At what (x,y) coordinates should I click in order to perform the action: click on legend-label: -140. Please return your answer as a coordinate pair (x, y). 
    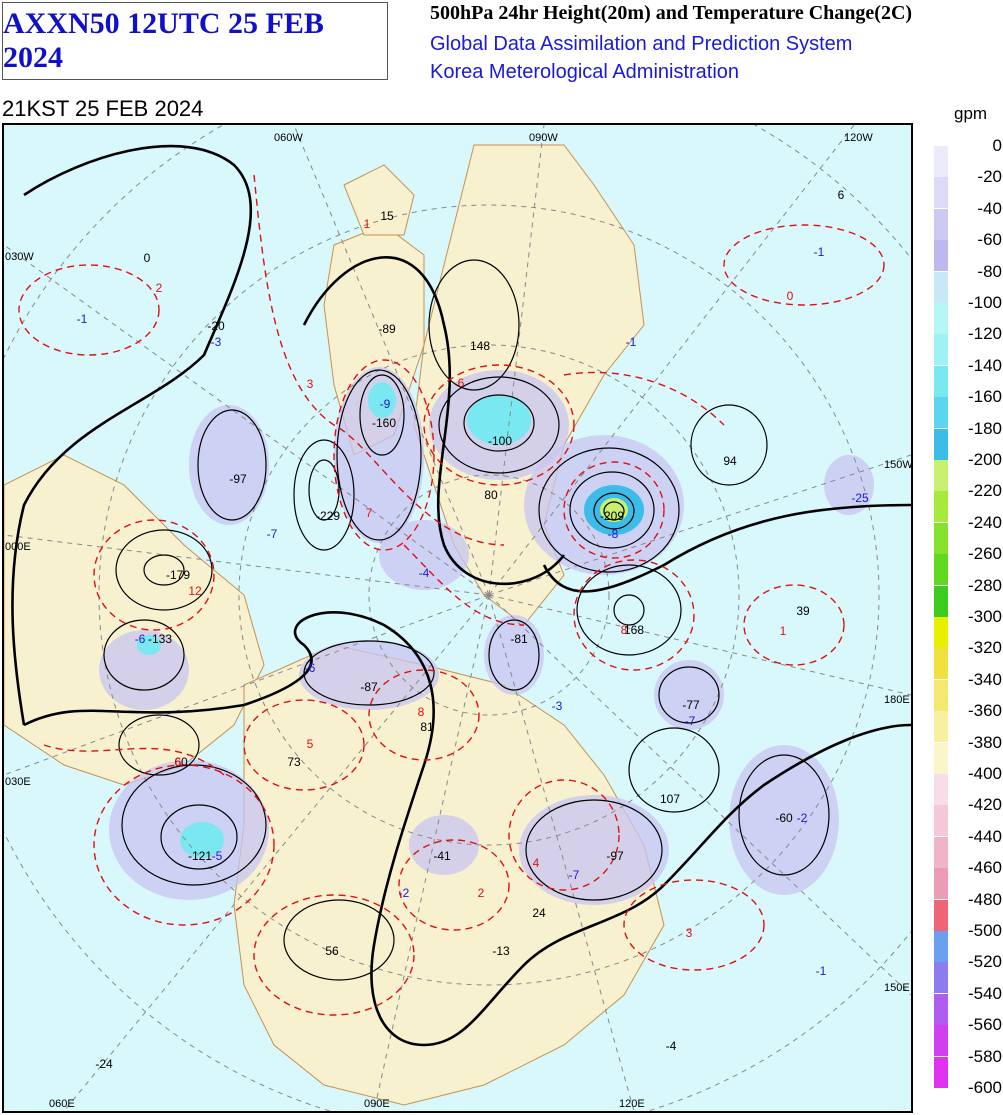
    Looking at the image, I should click on (984, 365).